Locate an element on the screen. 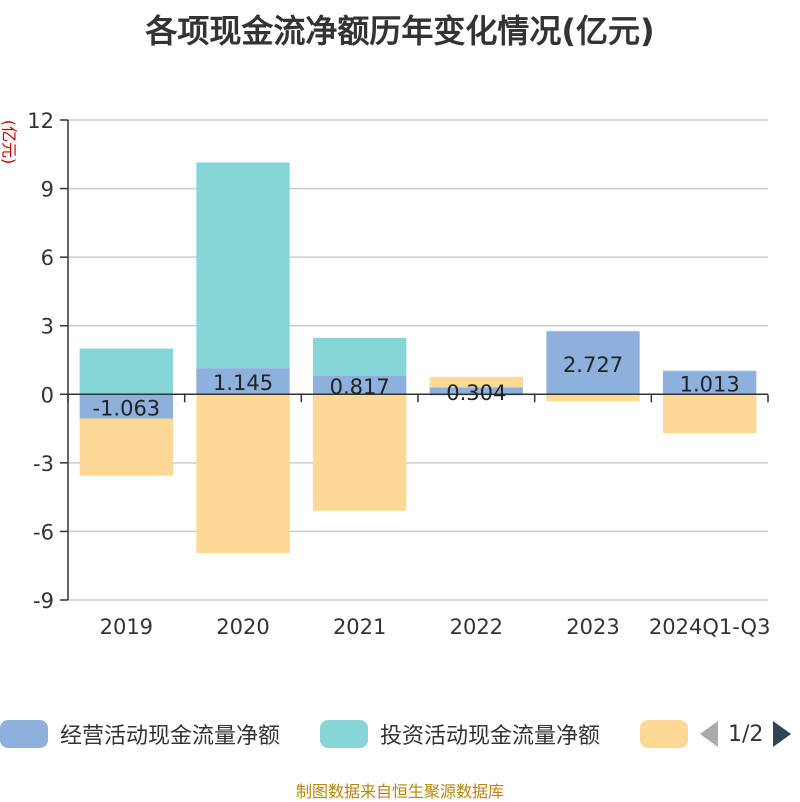 The height and width of the screenshot is (802, 800). x-tick-label: 2023 is located at coordinates (592, 627).